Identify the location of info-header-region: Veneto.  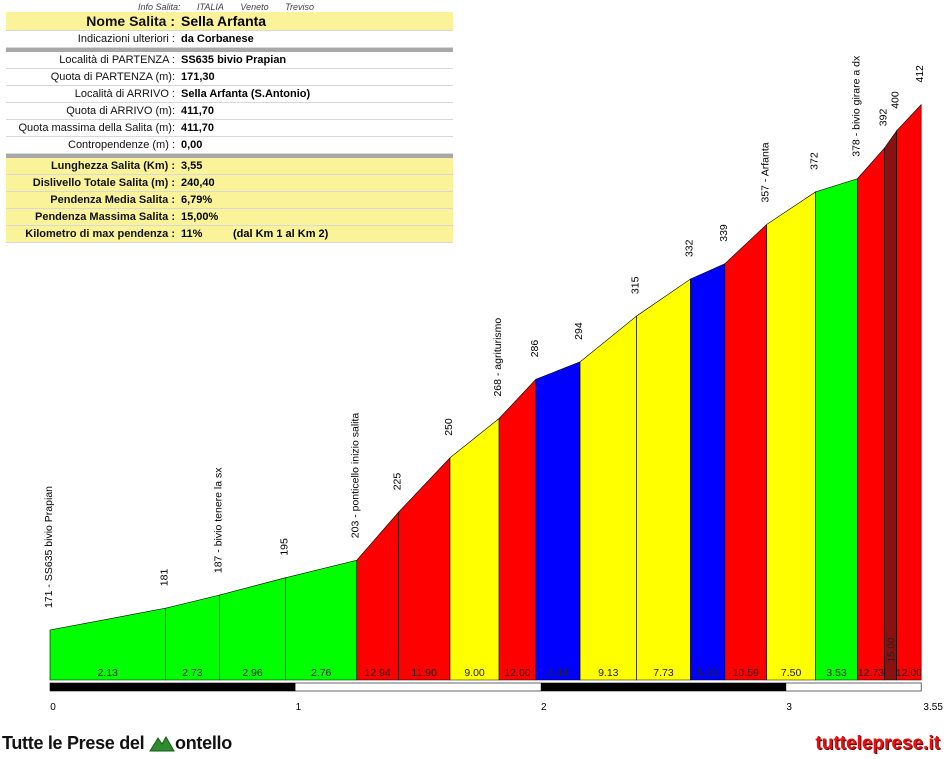
(254, 7).